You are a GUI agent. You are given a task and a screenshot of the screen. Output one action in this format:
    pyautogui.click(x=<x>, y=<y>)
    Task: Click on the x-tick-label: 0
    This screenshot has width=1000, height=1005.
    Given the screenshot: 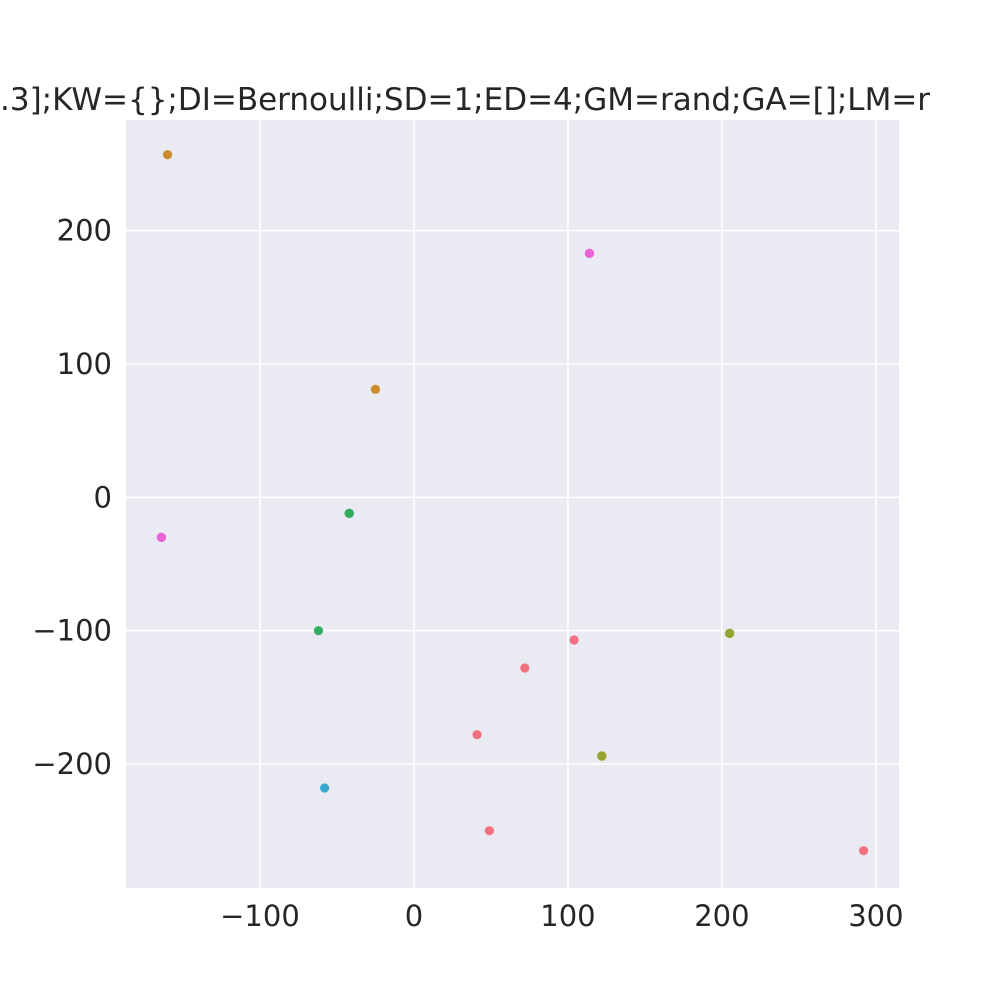 What is the action you would take?
    pyautogui.click(x=414, y=916)
    